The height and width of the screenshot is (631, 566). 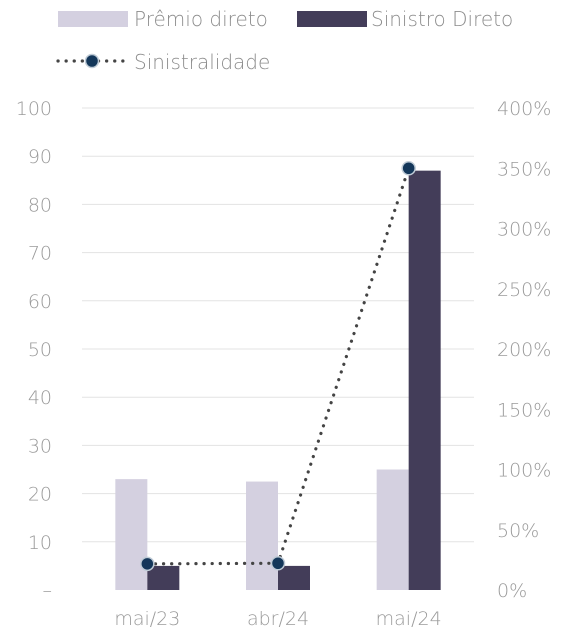 I want to click on y-right-tick-label: 50%, so click(x=518, y=531).